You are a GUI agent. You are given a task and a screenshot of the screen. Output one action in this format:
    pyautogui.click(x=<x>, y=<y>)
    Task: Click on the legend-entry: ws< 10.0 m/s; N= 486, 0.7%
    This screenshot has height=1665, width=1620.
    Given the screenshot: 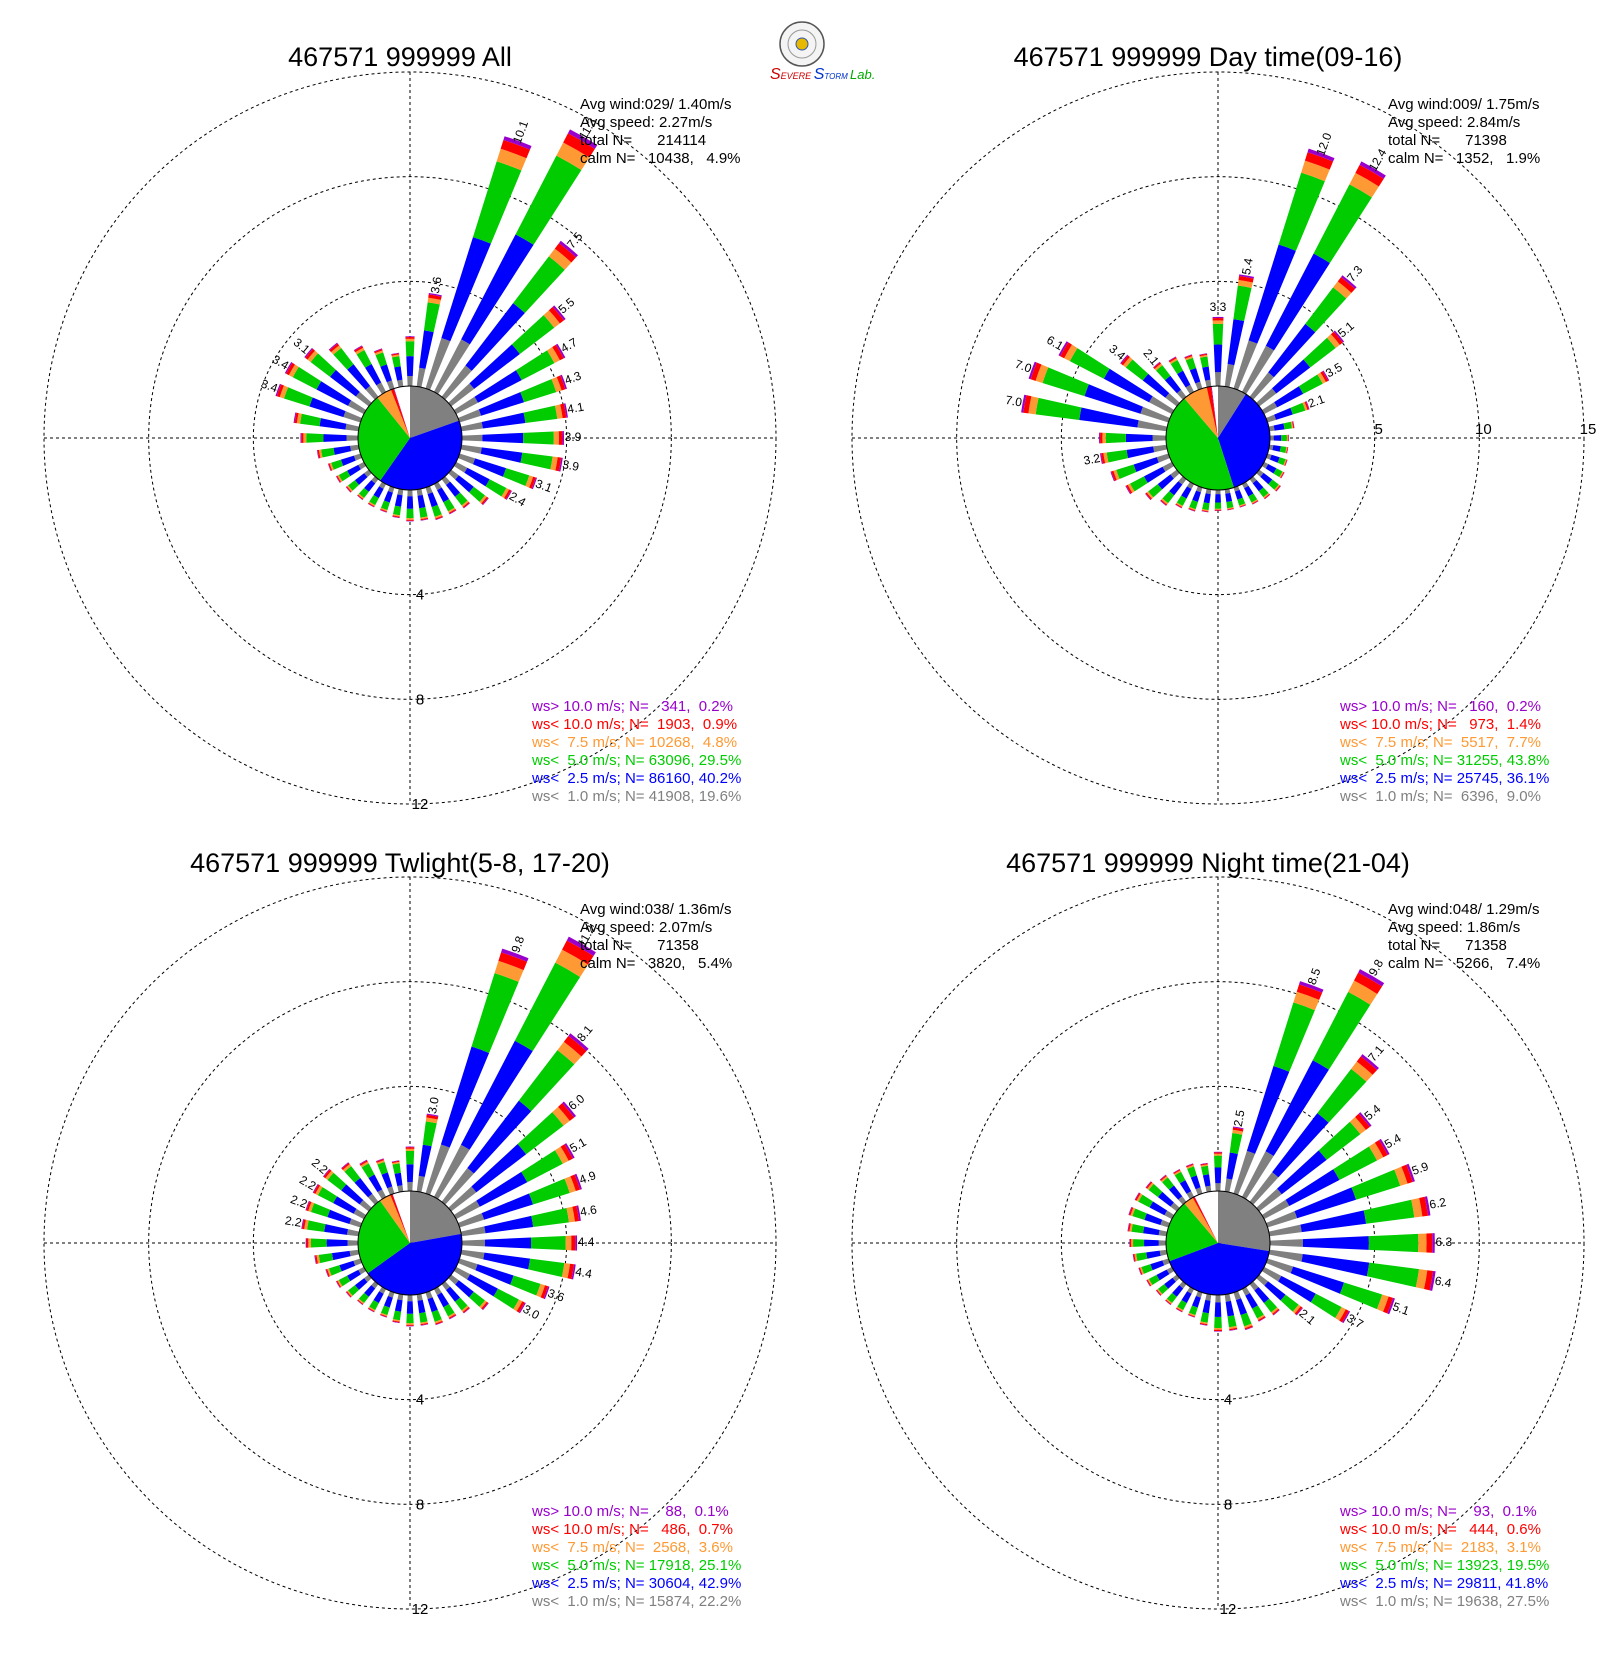 What is the action you would take?
    pyautogui.click(x=632, y=1529)
    